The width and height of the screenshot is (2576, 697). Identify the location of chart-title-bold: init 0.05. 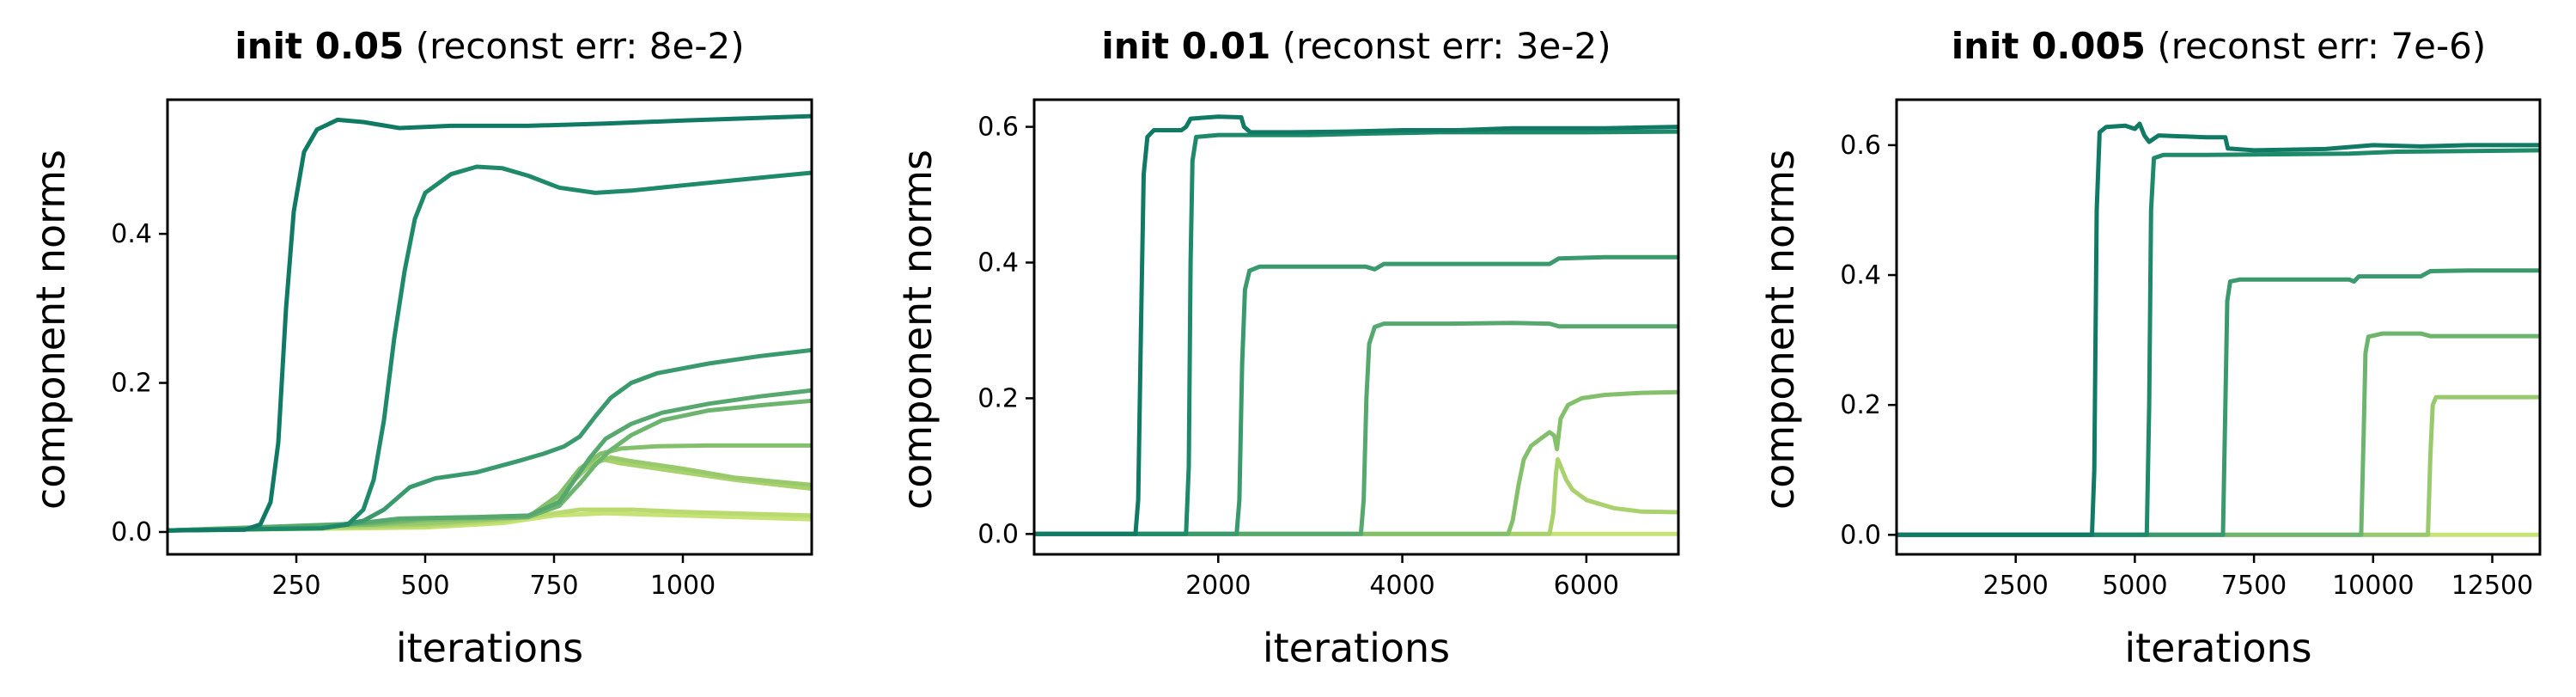
(319, 46).